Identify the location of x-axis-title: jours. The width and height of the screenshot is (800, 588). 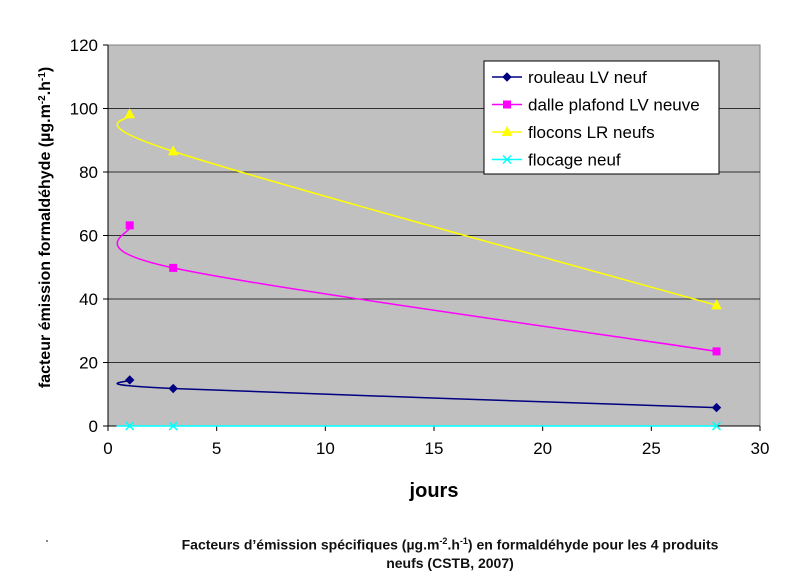
(434, 491).